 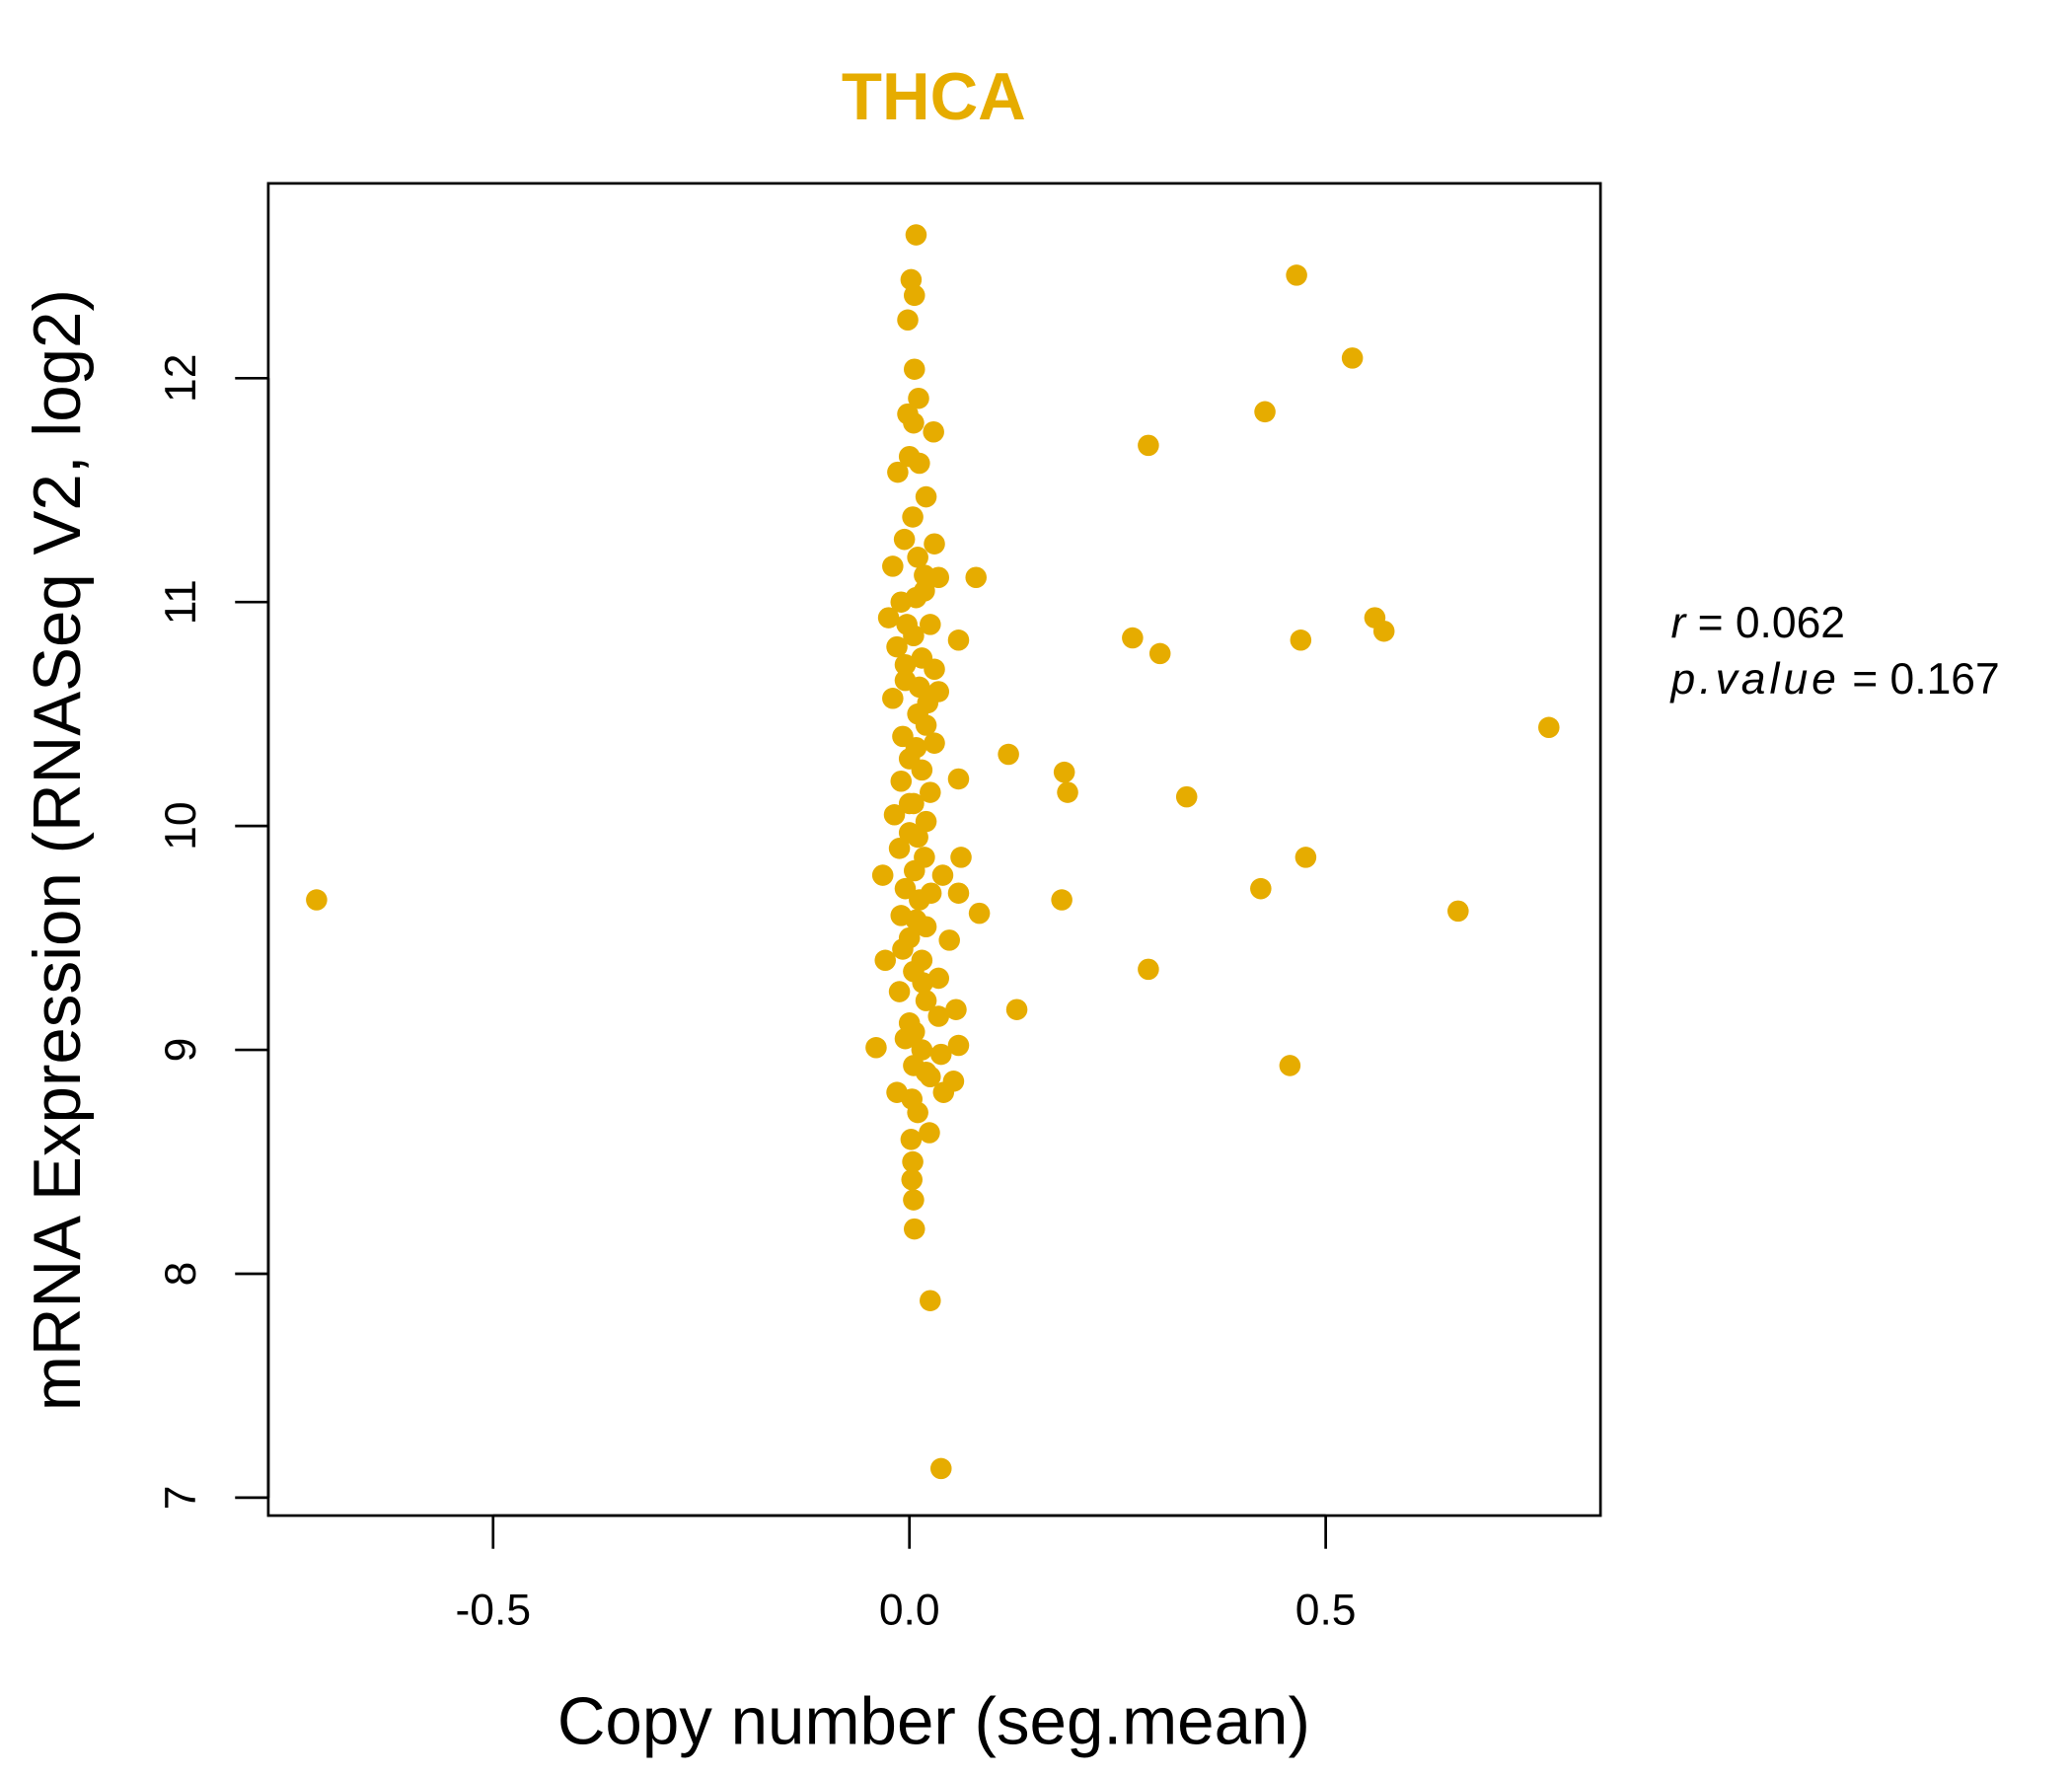 I want to click on correlation-annotation: r = 0.062, so click(x=1758, y=623).